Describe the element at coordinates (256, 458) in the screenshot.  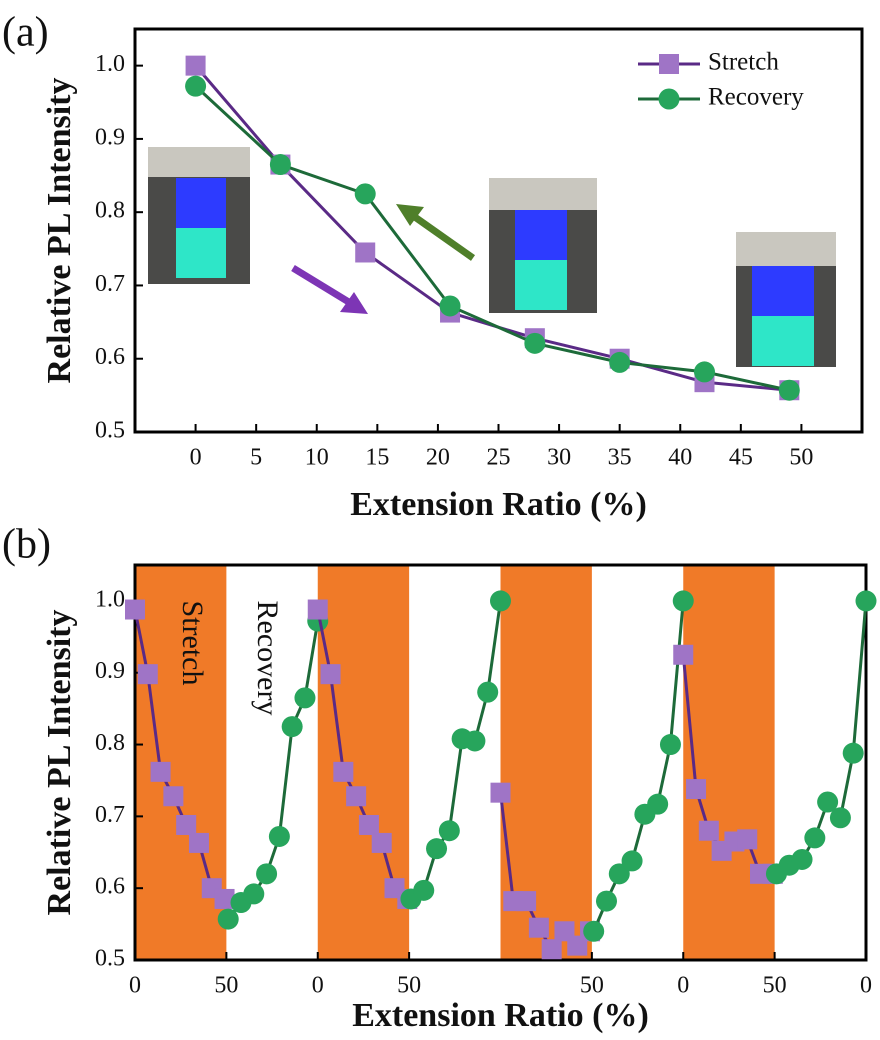
I see `x-tick-label: 5` at that location.